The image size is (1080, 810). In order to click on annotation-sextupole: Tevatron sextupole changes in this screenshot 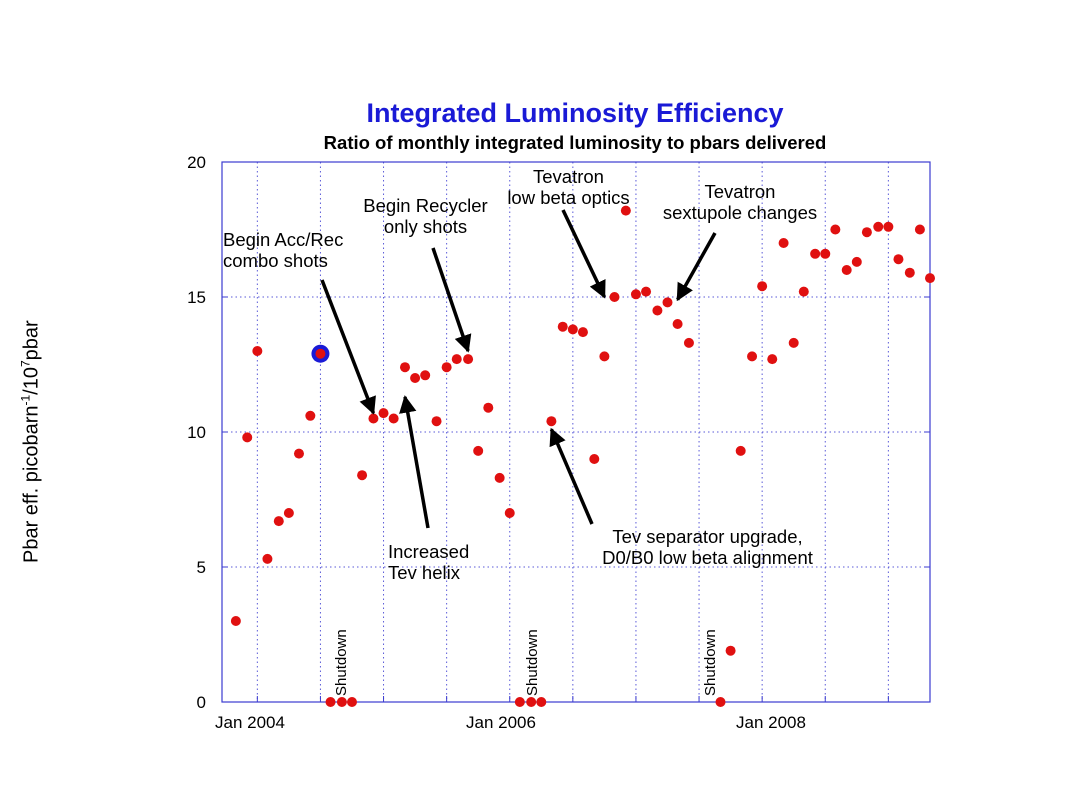, I will do `click(740, 202)`.